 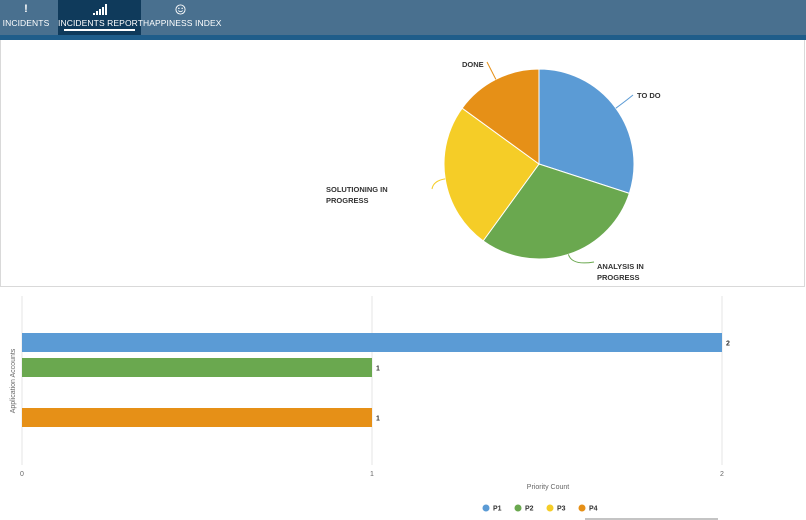 I want to click on smiley-icon, so click(x=180, y=9).